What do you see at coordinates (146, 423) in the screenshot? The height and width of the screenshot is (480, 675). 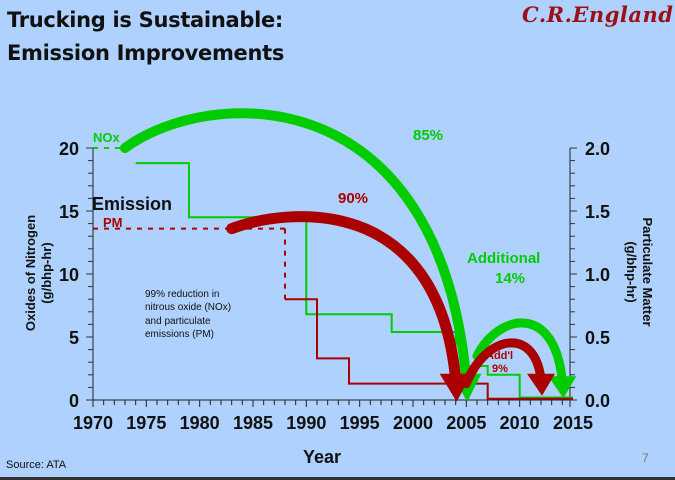 I see `x-tick-label: 1975` at bounding box center [146, 423].